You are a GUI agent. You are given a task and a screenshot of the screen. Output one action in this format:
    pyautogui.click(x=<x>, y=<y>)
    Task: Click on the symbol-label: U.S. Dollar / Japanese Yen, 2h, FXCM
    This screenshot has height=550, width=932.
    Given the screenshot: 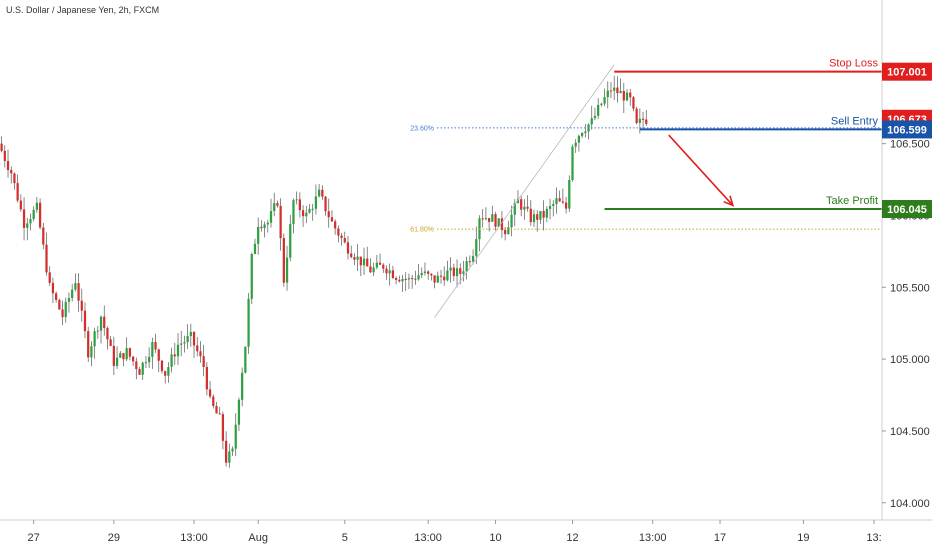 What is the action you would take?
    pyautogui.click(x=82, y=10)
    